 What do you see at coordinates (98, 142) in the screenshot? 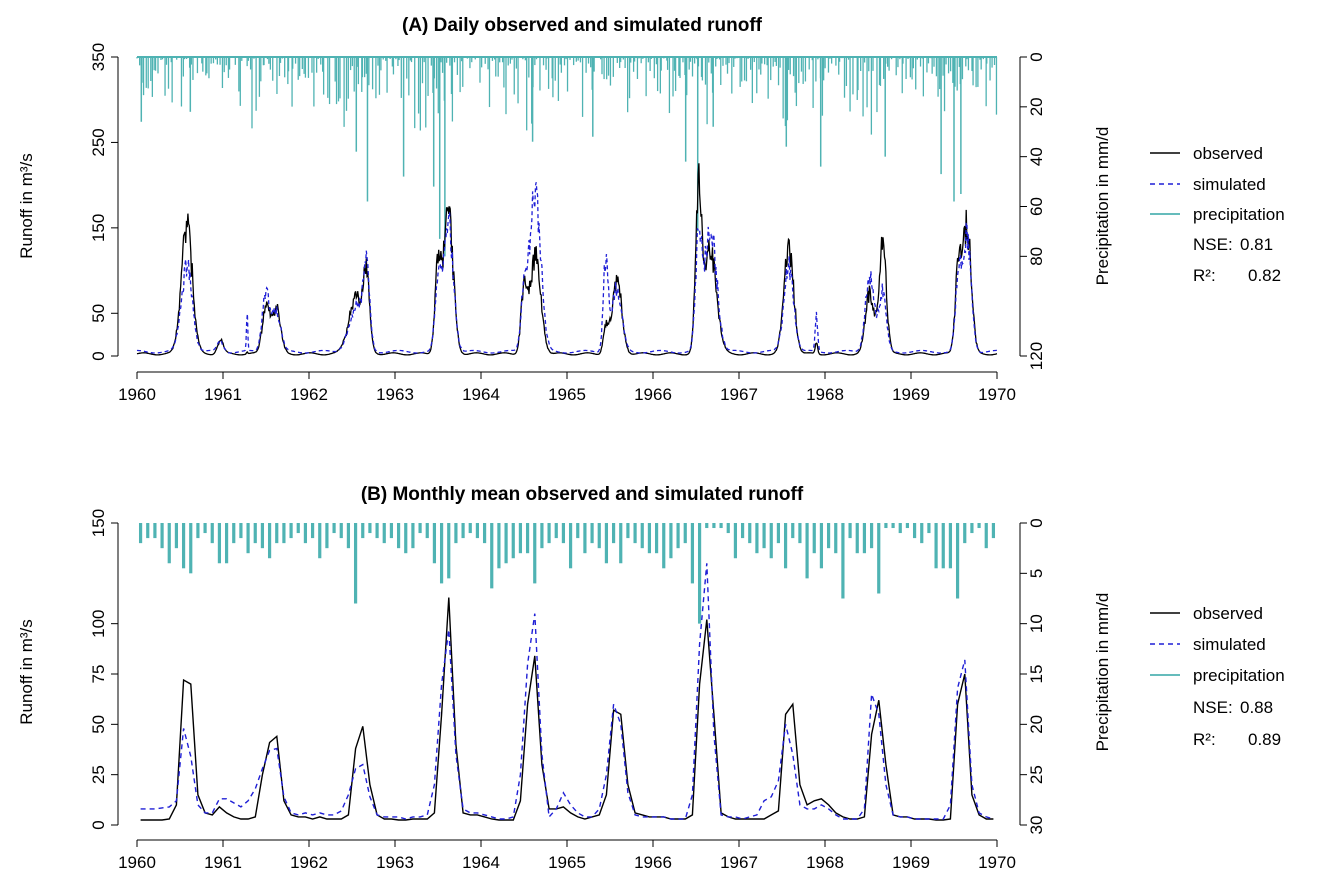
I see `y-tick-label: 250` at bounding box center [98, 142].